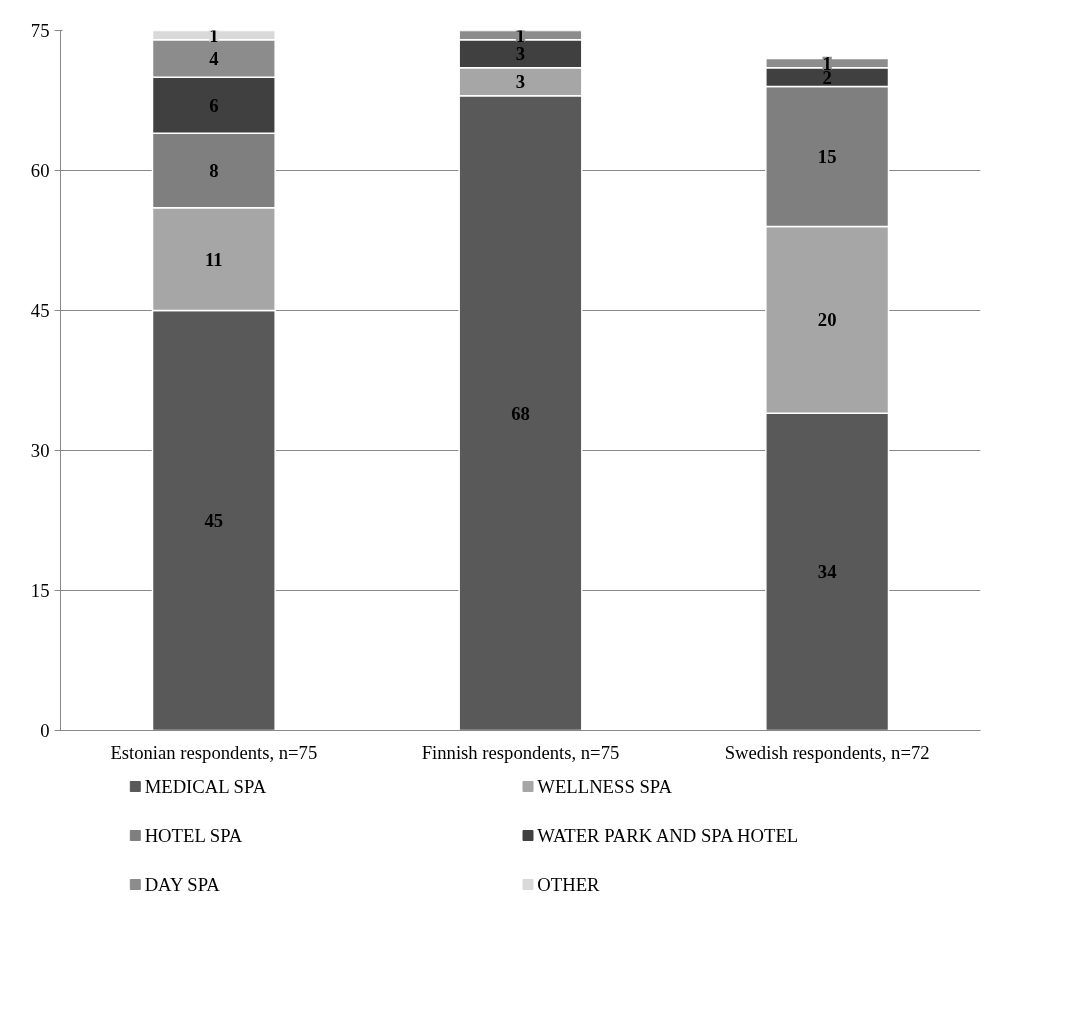 The height and width of the screenshot is (1032, 1083). What do you see at coordinates (214, 259) in the screenshot?
I see `data-label: 11` at bounding box center [214, 259].